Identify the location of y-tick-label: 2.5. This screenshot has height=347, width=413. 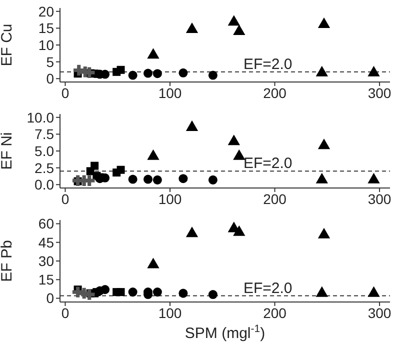
(44, 168).